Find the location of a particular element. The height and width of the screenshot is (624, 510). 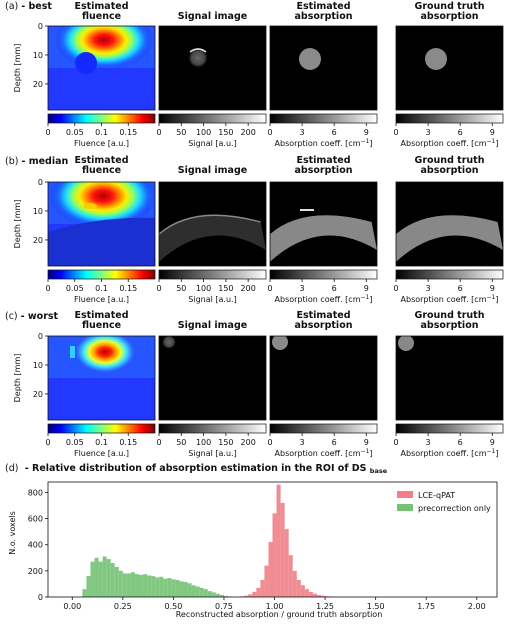

image-panel-estimated-absorption is located at coordinates (323, 378).